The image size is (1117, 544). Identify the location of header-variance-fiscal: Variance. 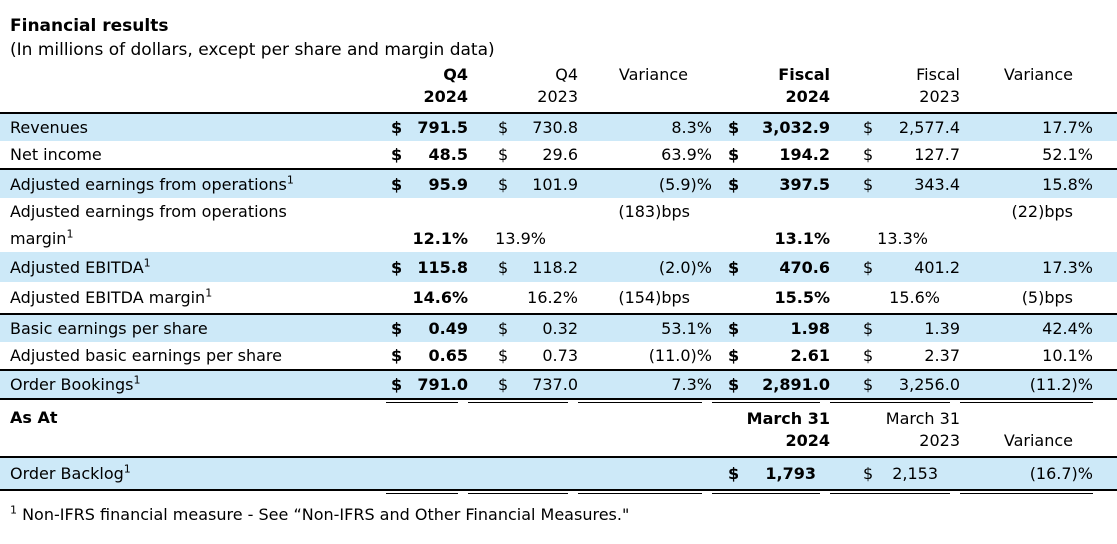
(1038, 74).